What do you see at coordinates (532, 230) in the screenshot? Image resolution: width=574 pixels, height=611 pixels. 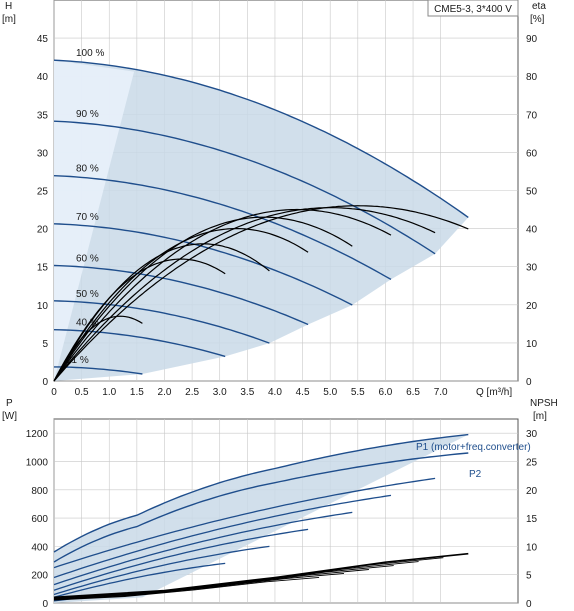 I see `y-right-tick-label: 40` at bounding box center [532, 230].